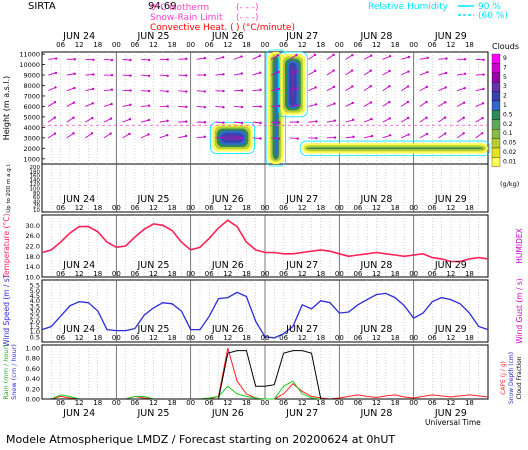 This screenshot has height=450, width=528. I want to click on clouds-colorbar: Clouds 9 7 5 3 2 1 0.5 0.2 0.1 0.05 0.02 0.01 (g/kg), so click(505, 115).